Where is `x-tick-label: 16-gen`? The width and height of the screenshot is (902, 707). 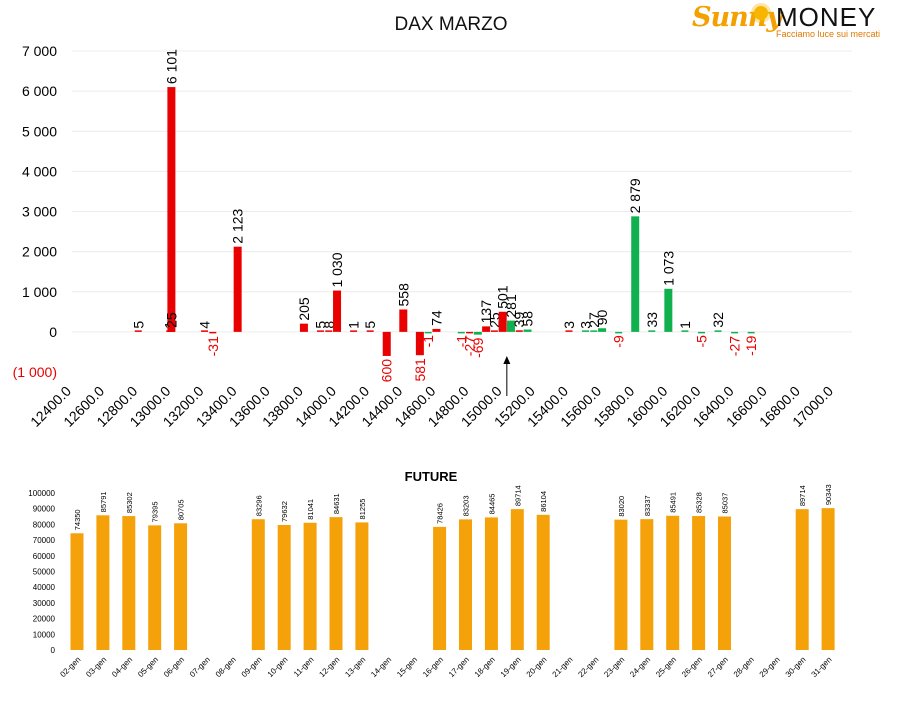 x-tick-label: 16-gen is located at coordinates (433, 667).